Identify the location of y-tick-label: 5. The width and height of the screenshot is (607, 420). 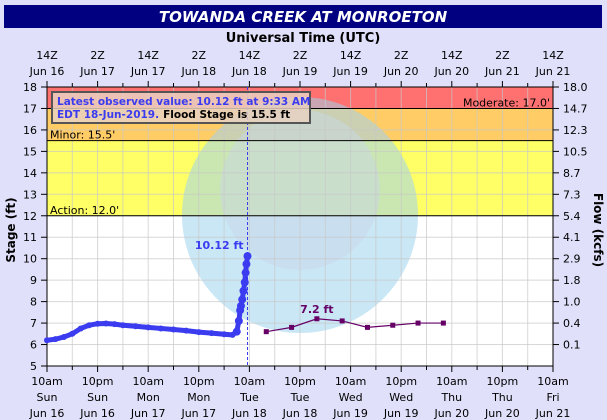
(33, 366).